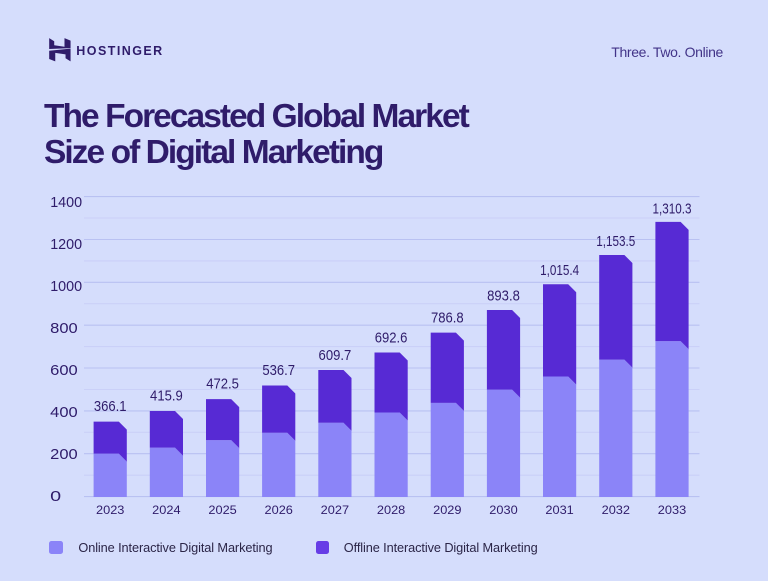 Image resolution: width=768 pixels, height=581 pixels. Describe the element at coordinates (391, 337) in the screenshot. I see `svg-text: 692.6` at that location.